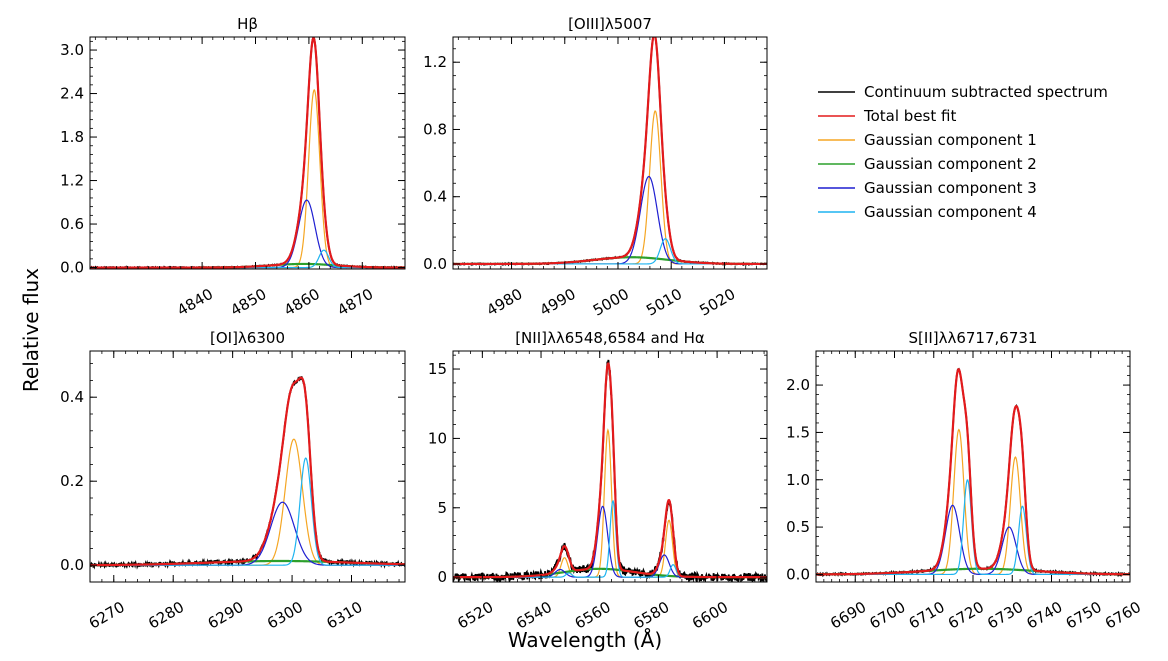  I want to click on panel-hbeta: Hβ 0.0 0.6 1.2 1.8 2.4 3.0 4840 4850 4860 4870, so click(233, 167).